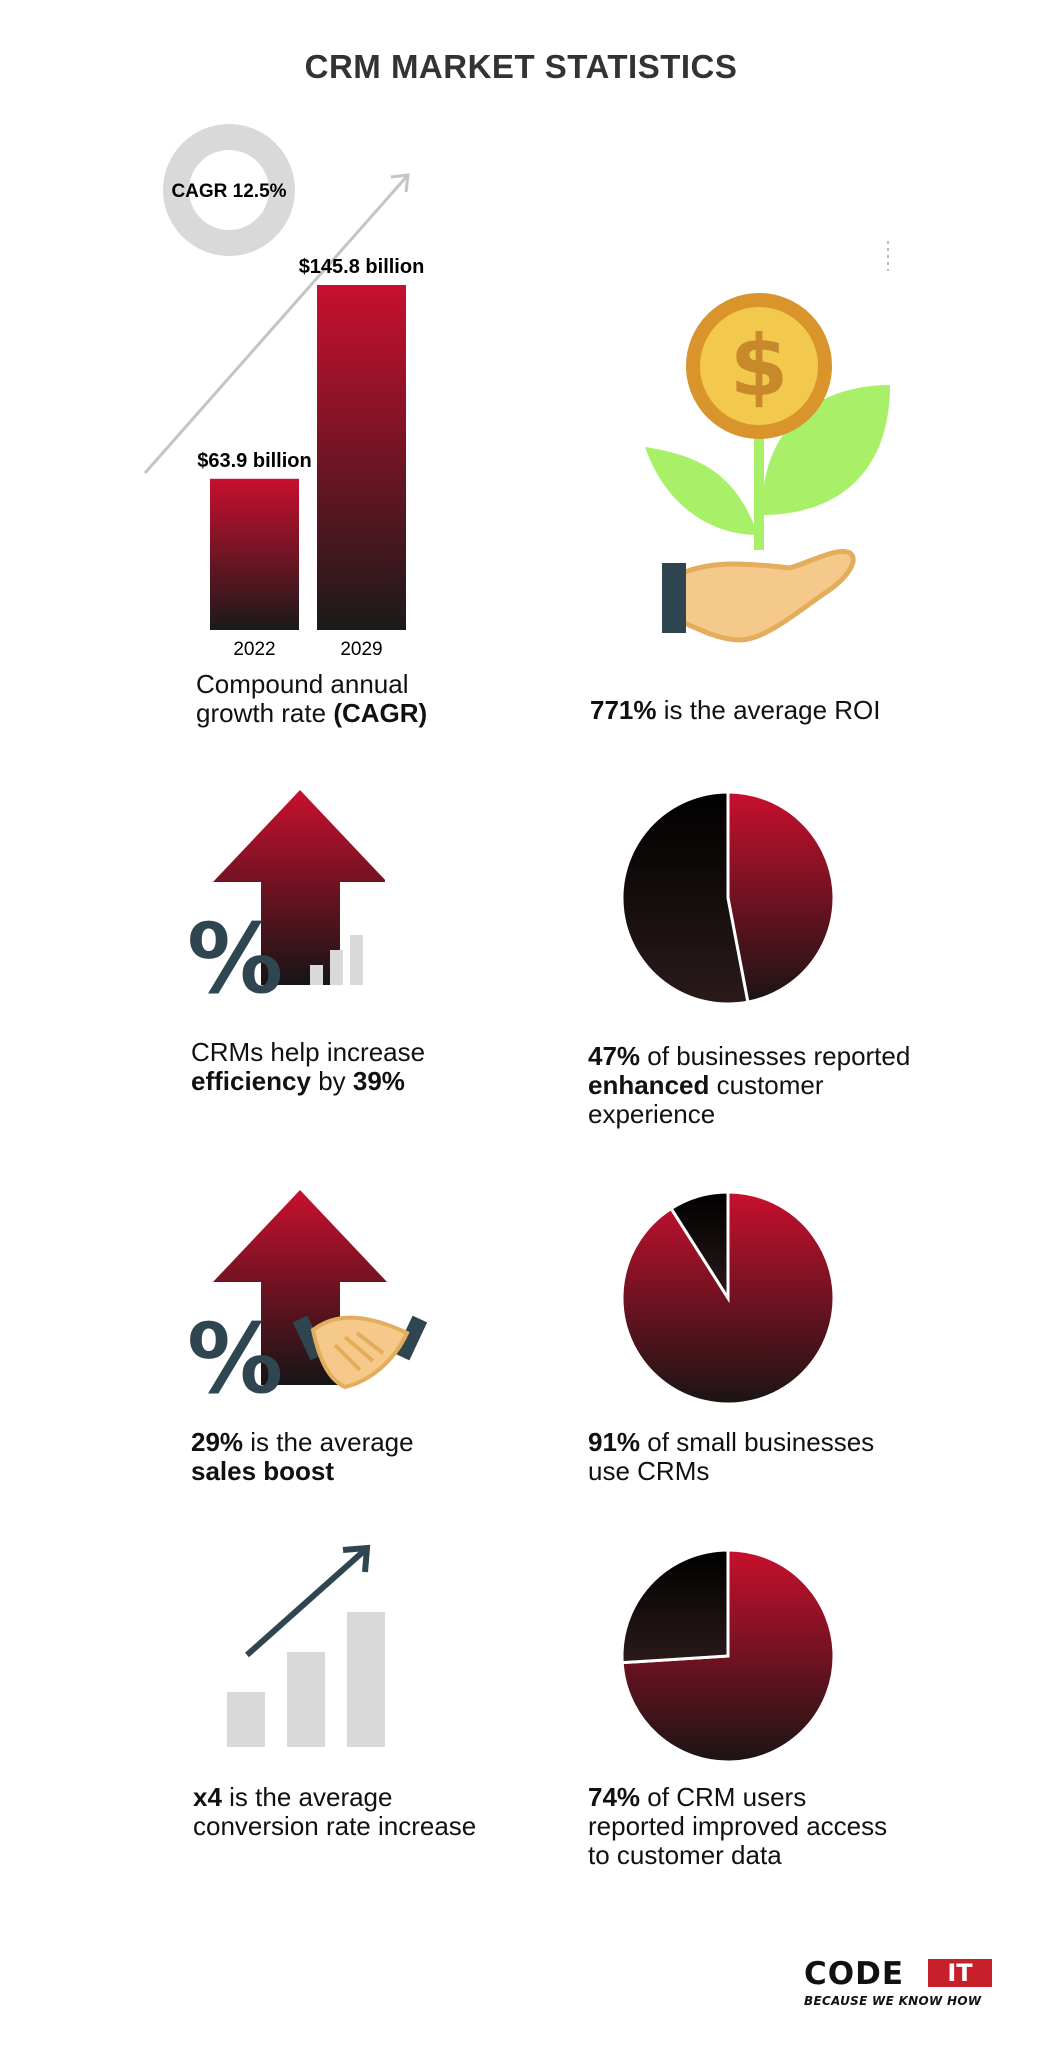 This screenshot has height=2067, width=1042. I want to click on bar-value-label: $63.9 billion, so click(254, 461).